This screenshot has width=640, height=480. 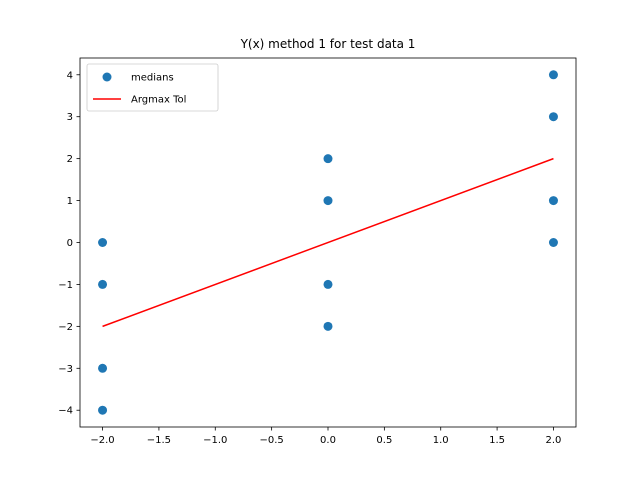 What do you see at coordinates (70, 117) in the screenshot?
I see `y-tick-label: 3` at bounding box center [70, 117].